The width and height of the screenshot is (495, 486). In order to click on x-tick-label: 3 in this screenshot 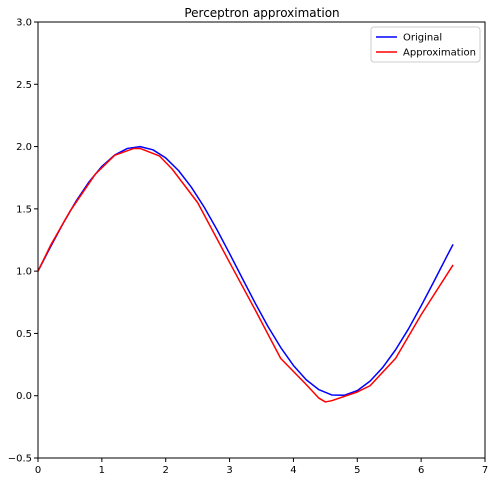, I will do `click(229, 470)`.